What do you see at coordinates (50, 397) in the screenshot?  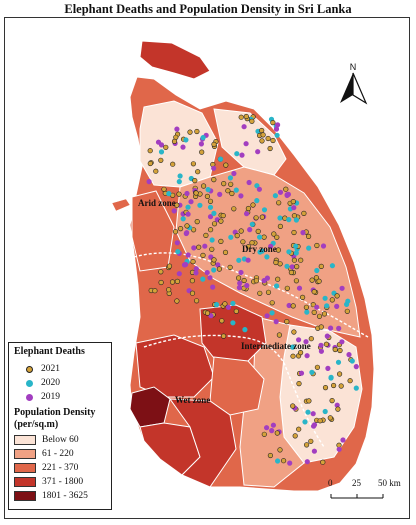 I see `legend-label-2019: 2019` at bounding box center [50, 397].